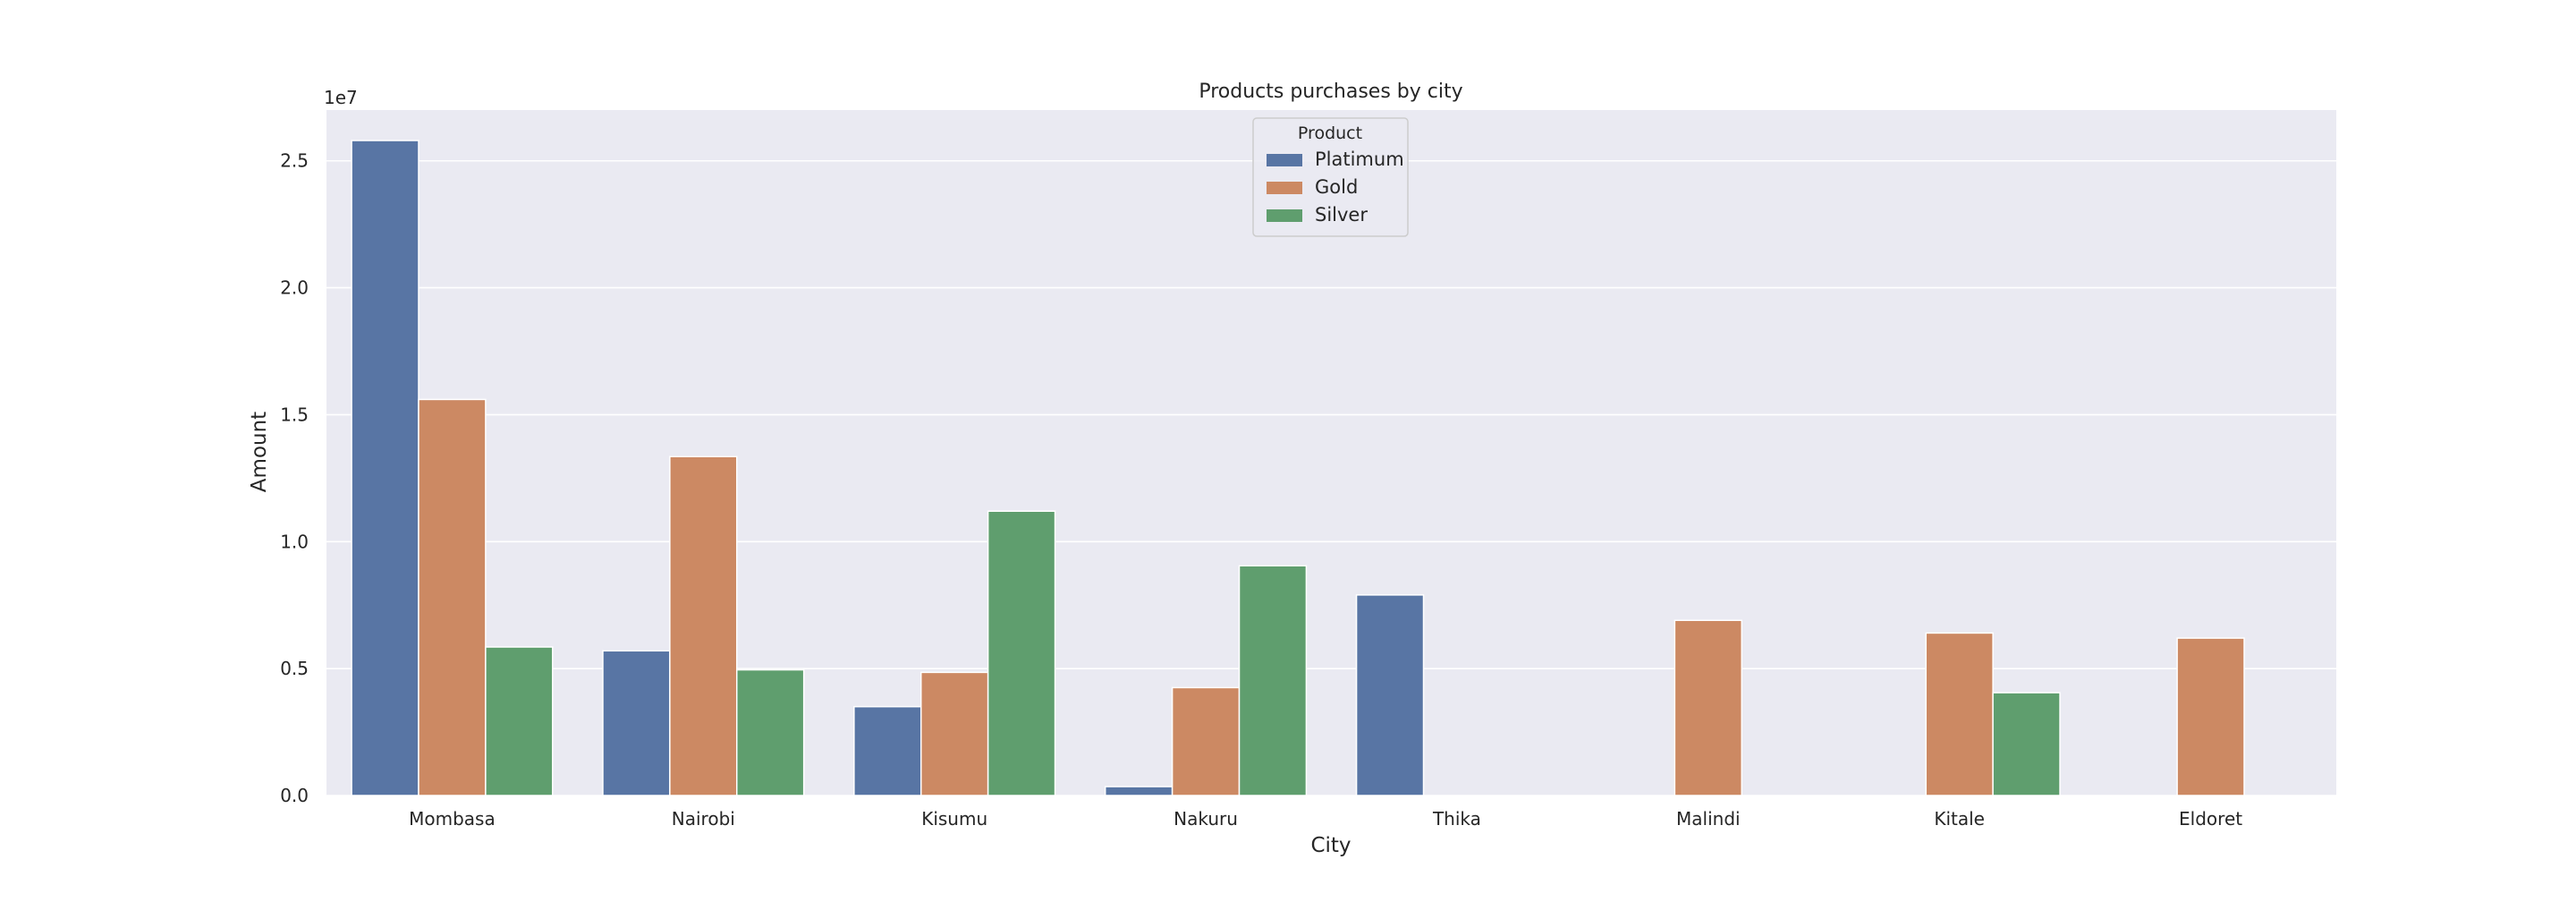 The height and width of the screenshot is (902, 2576). Describe the element at coordinates (341, 97) in the screenshot. I see `y-offset-label: 1e7` at that location.